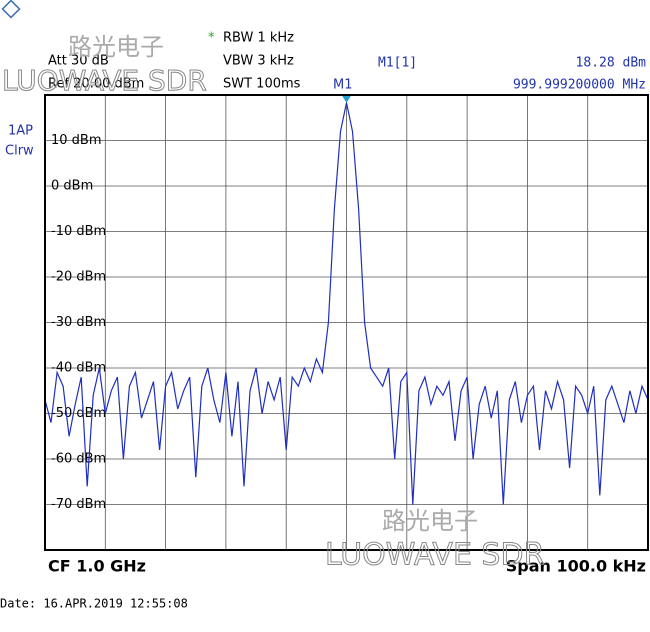  What do you see at coordinates (211, 38) in the screenshot?
I see `rbw-flag: *` at bounding box center [211, 38].